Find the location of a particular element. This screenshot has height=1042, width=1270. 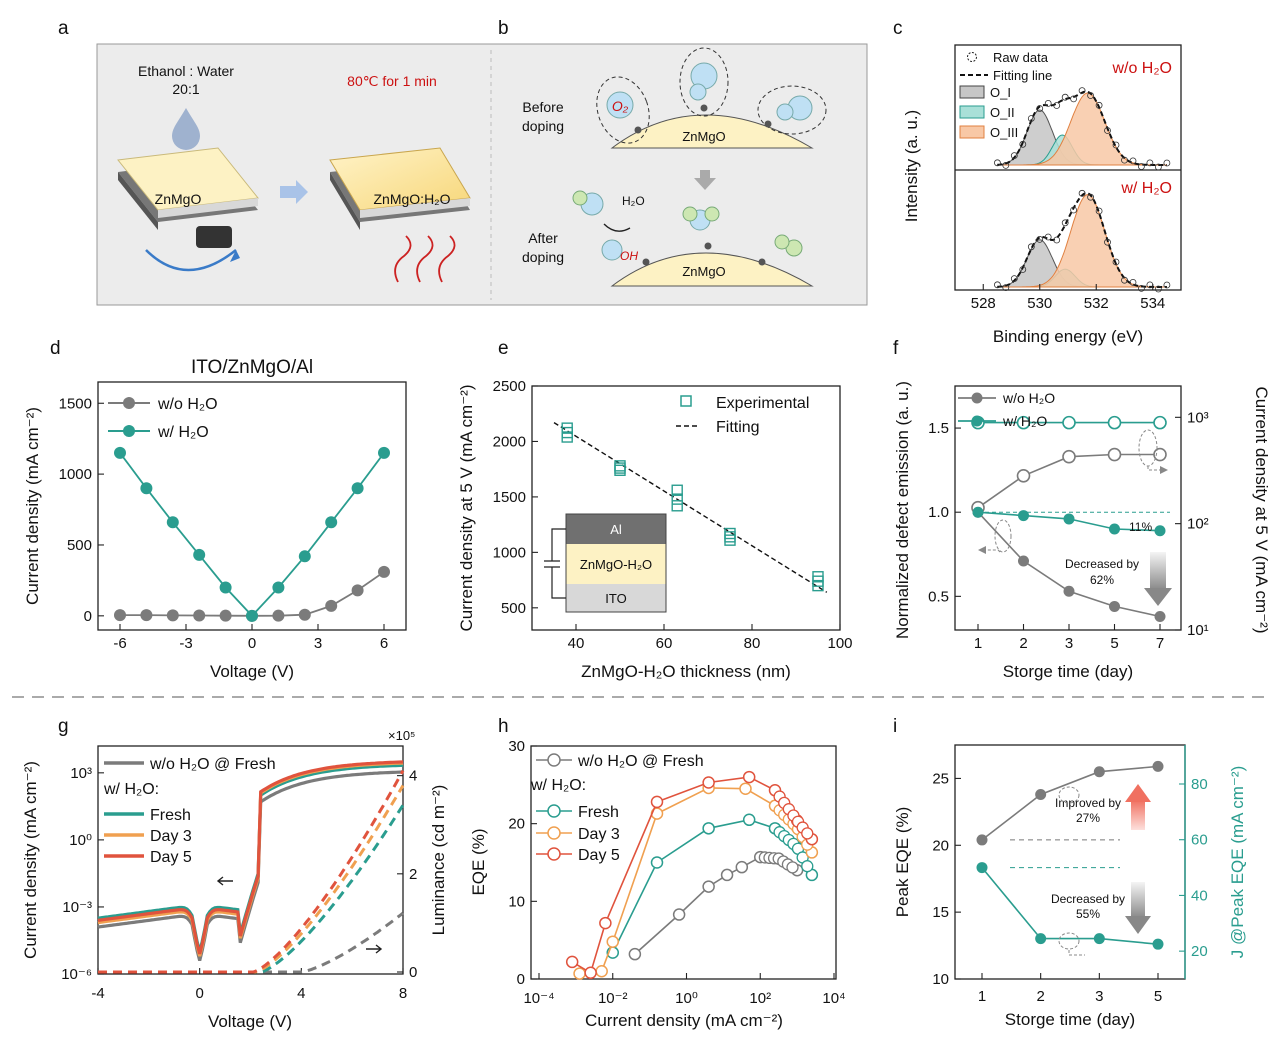

axis-arrowhead-f is located at coordinates (1164, 470).